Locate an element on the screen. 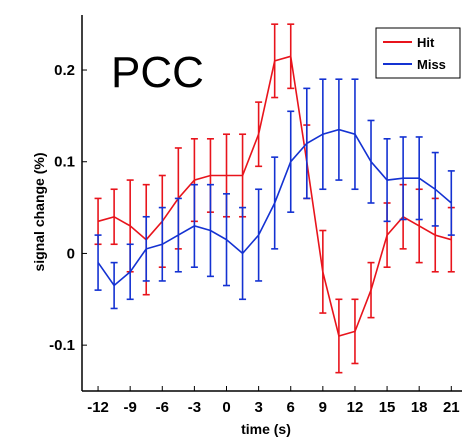 The width and height of the screenshot is (473, 440). x-tick-label: -6 is located at coordinates (162, 407).